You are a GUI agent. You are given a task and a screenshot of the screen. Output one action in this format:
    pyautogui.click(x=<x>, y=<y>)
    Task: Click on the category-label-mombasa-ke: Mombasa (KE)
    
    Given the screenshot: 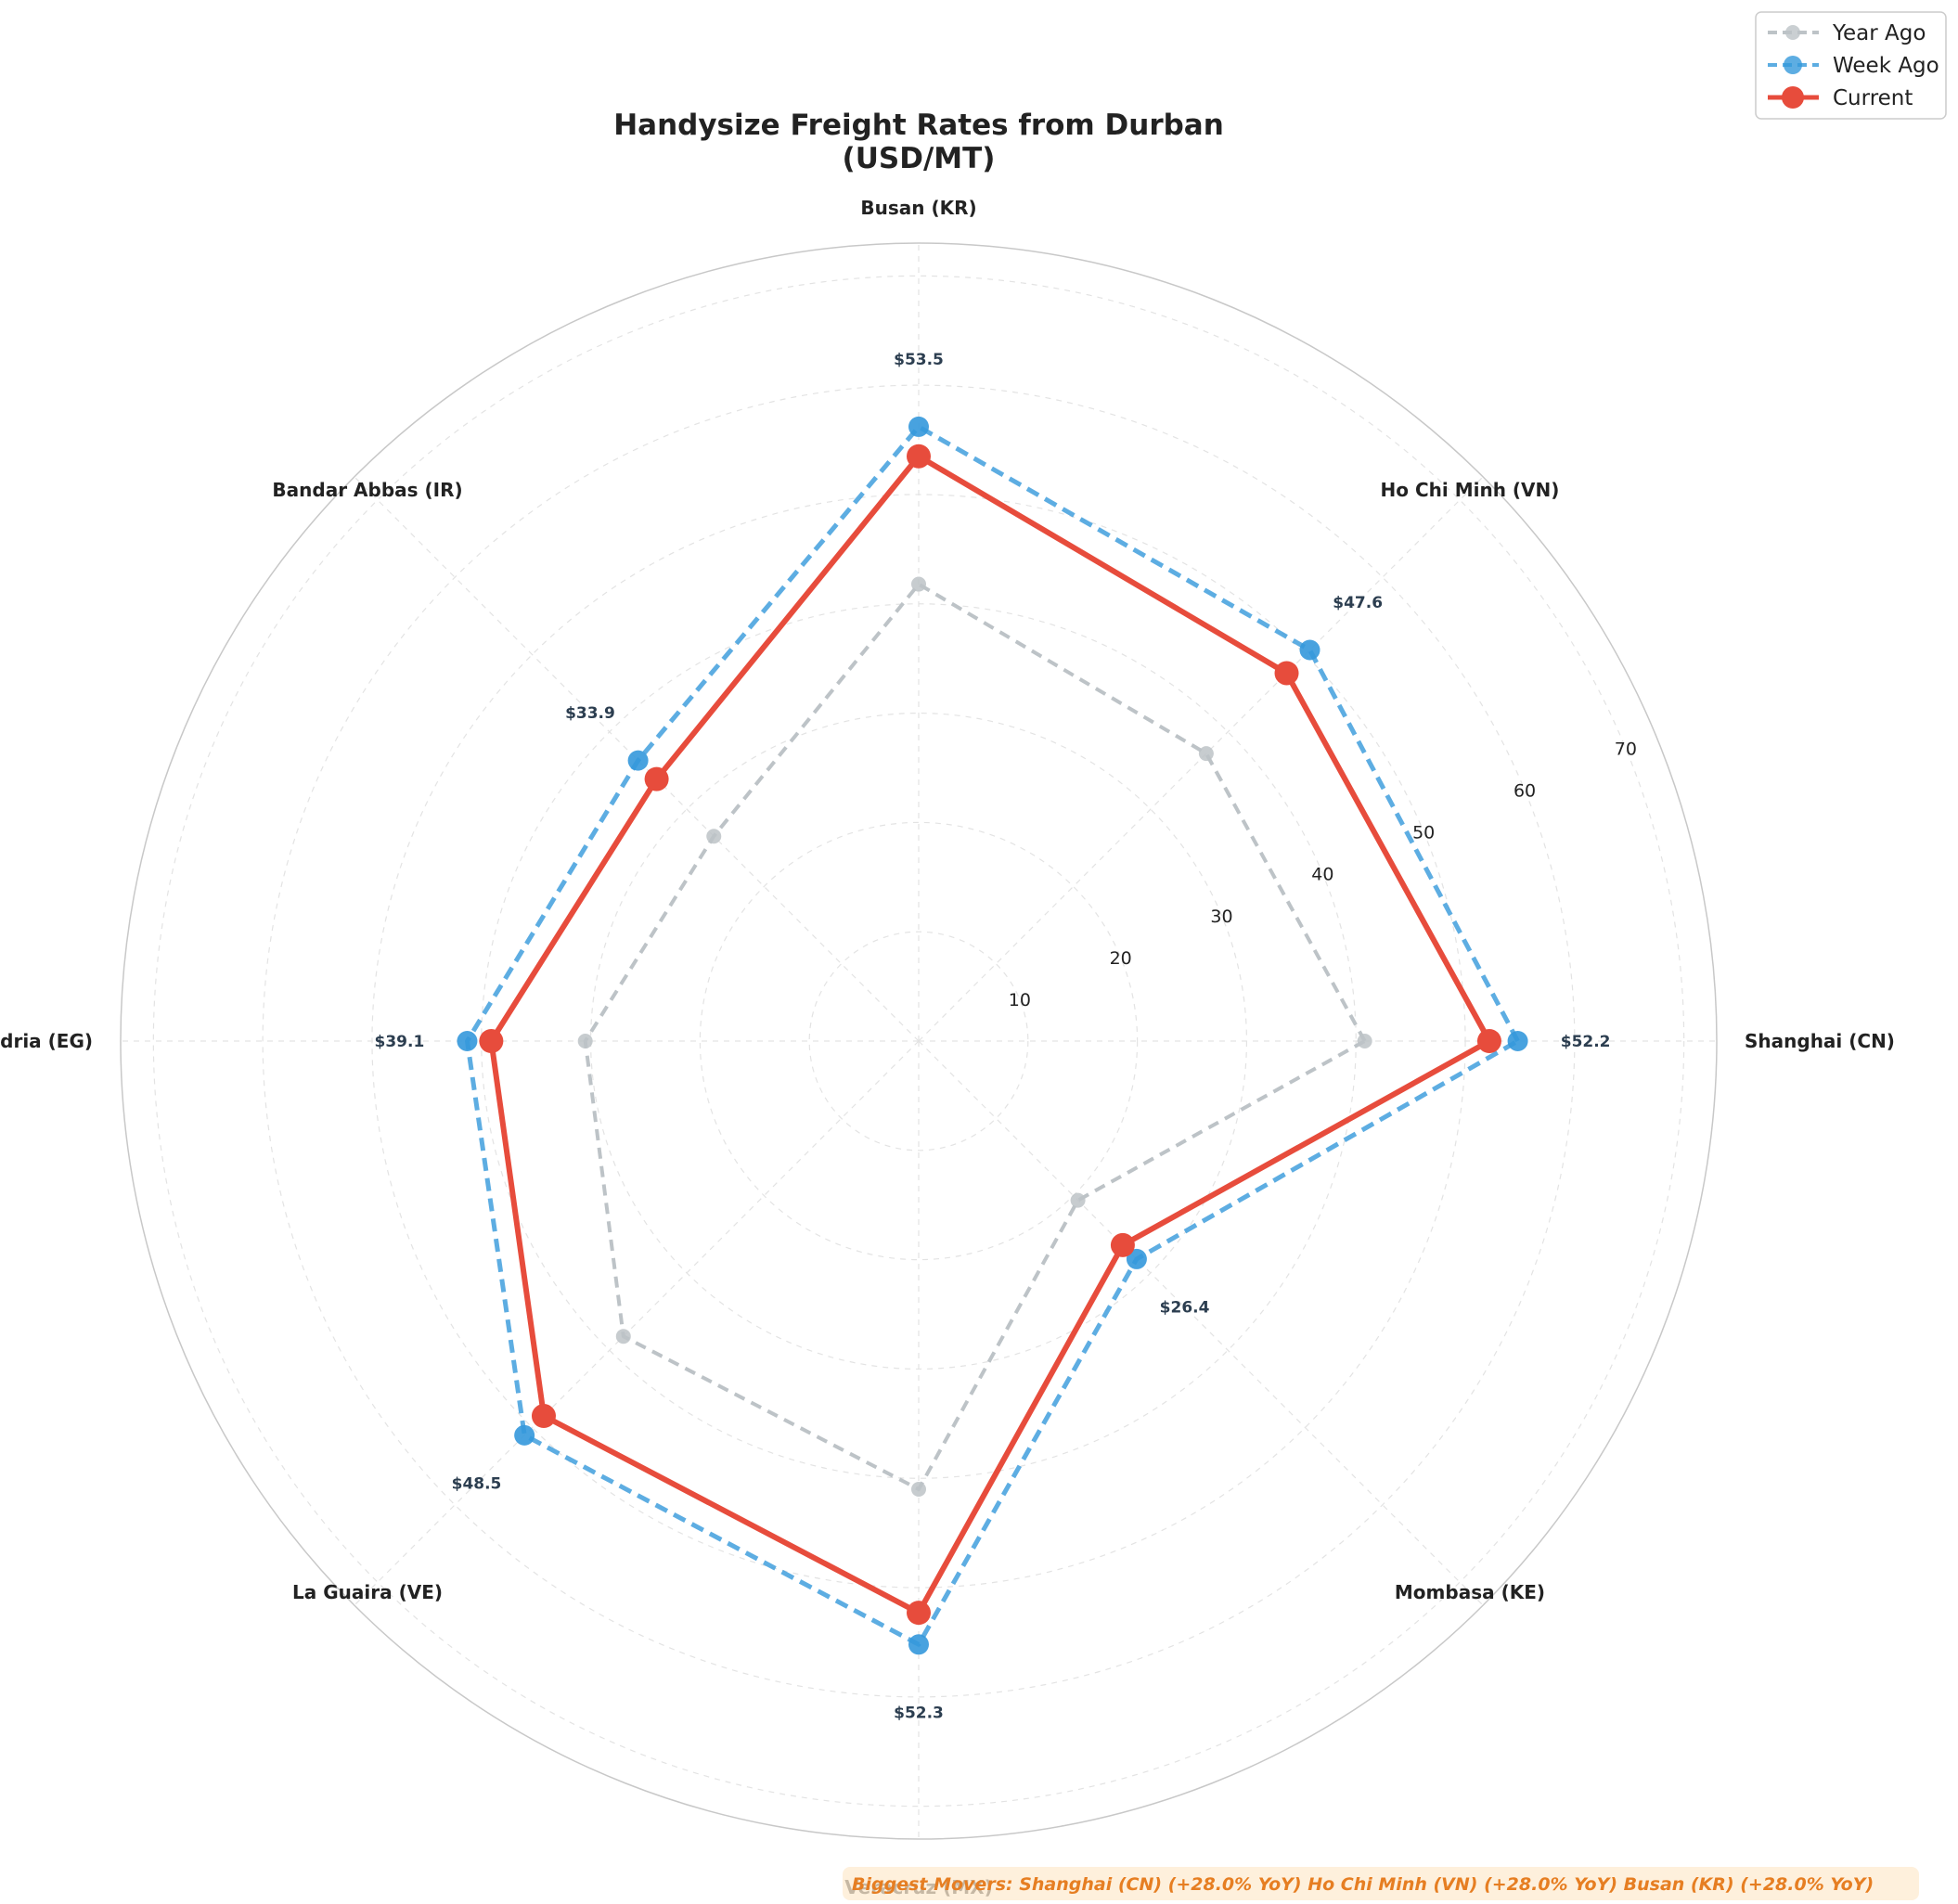 What is the action you would take?
    pyautogui.click(x=1470, y=1592)
    